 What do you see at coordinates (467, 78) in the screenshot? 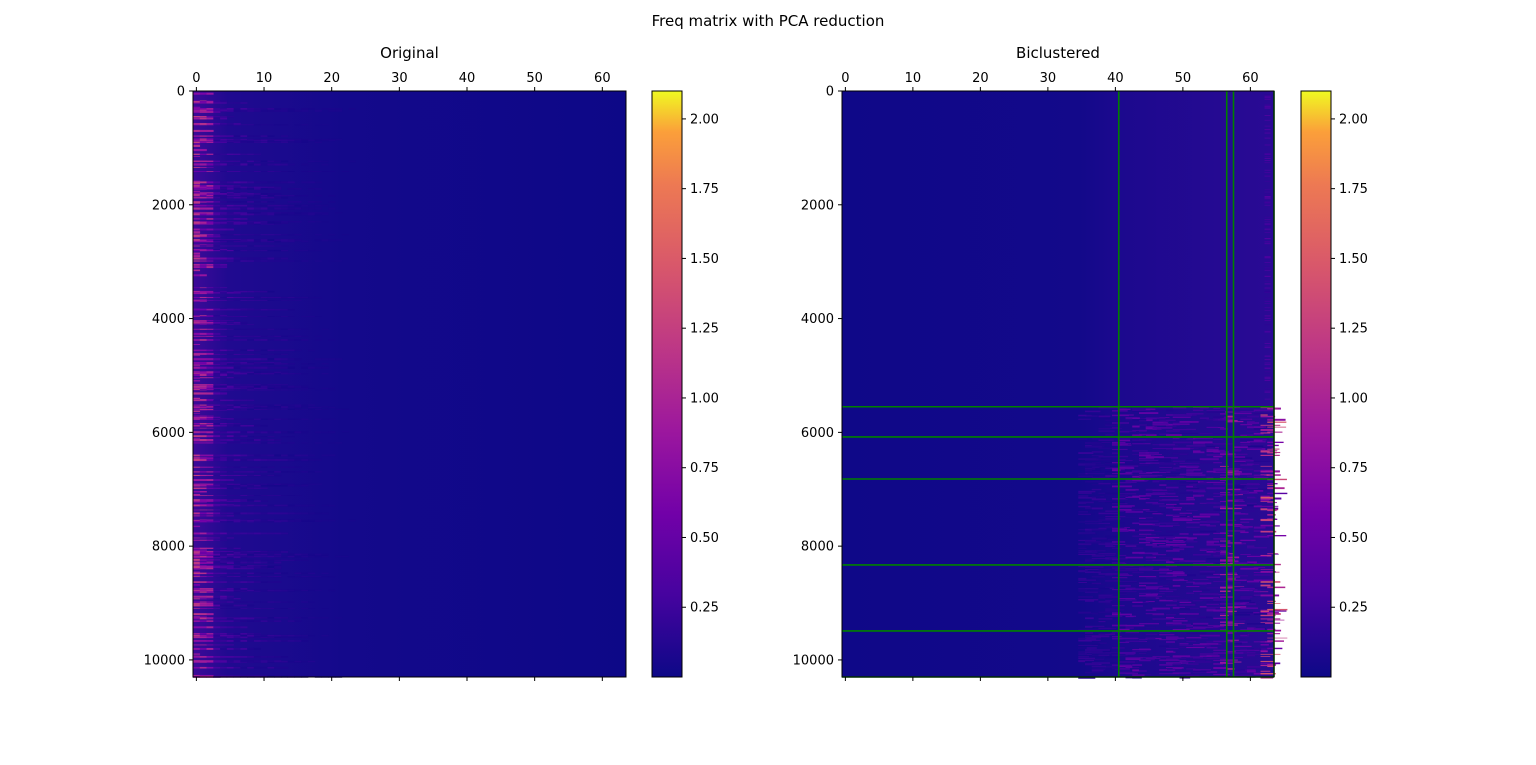
I see `x-tick-label: 40` at bounding box center [467, 78].